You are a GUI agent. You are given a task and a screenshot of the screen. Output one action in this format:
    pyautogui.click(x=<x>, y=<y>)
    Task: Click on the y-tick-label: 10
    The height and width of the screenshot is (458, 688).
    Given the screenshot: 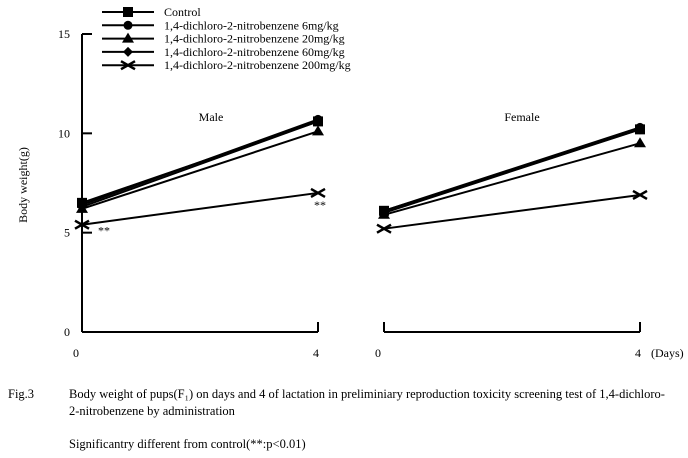 What is the action you would take?
    pyautogui.click(x=64, y=133)
    